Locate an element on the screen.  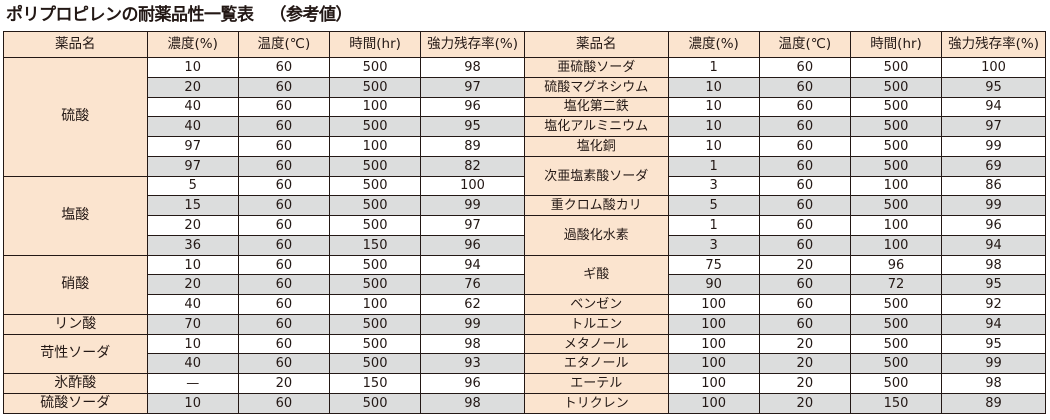
page-title: ポリプロピレンの耐薬品性一覧表 （参考値） is located at coordinates (179, 15).